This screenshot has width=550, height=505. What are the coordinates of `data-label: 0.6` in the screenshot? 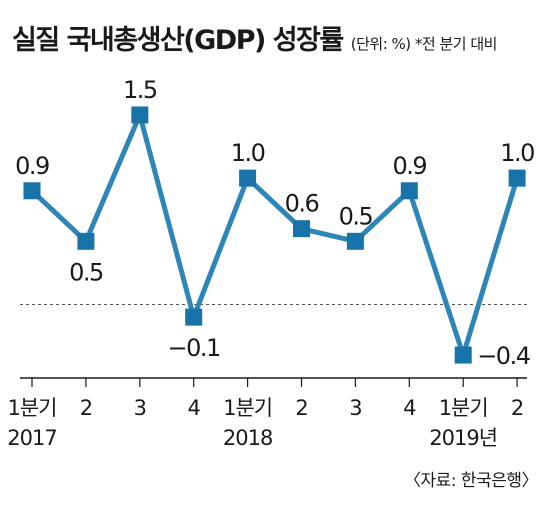 It's located at (302, 204).